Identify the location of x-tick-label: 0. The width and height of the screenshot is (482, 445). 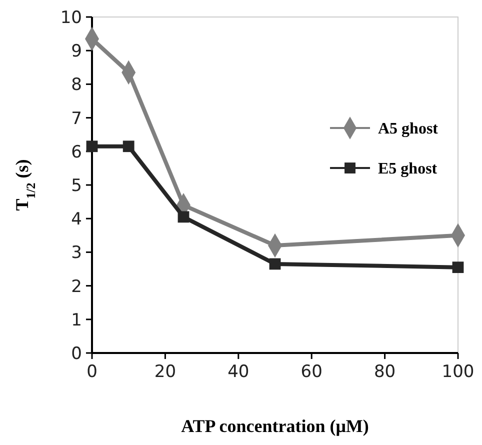
(92, 372).